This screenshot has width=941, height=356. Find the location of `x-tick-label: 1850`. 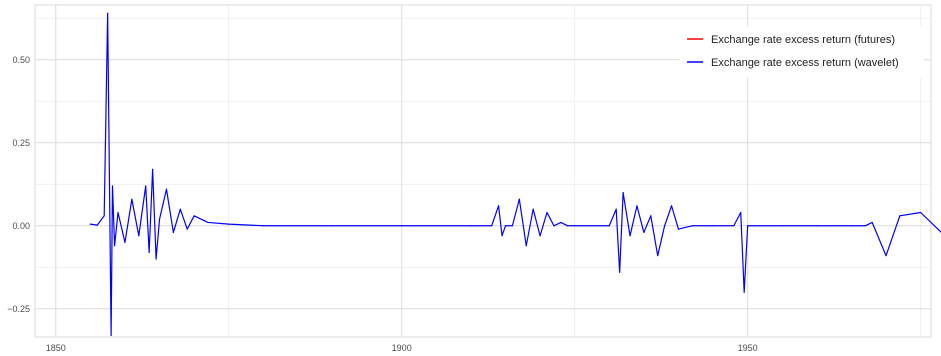

x-tick-label: 1850 is located at coordinates (56, 348).